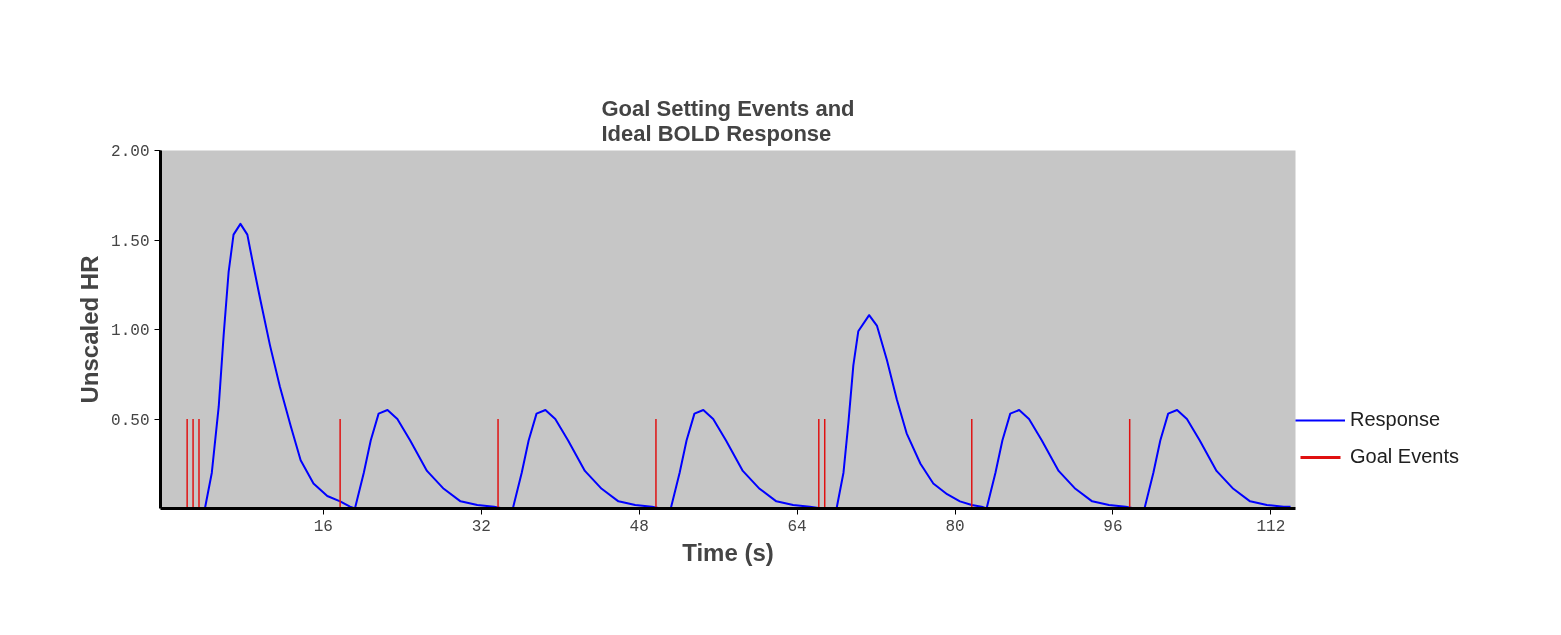 This screenshot has width=1561, height=635. Describe the element at coordinates (323, 526) in the screenshot. I see `x-tick-label: 16` at that location.